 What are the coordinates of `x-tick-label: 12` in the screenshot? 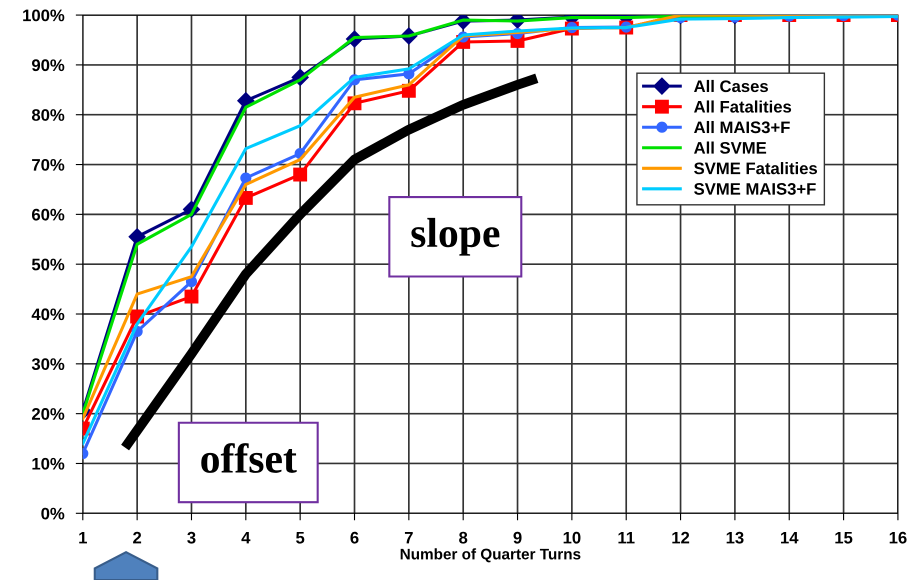 It's located at (681, 538).